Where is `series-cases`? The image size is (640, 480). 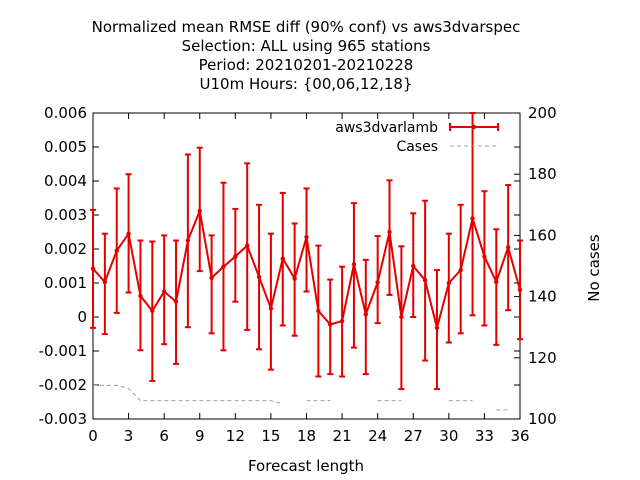 series-cases is located at coordinates (301, 397).